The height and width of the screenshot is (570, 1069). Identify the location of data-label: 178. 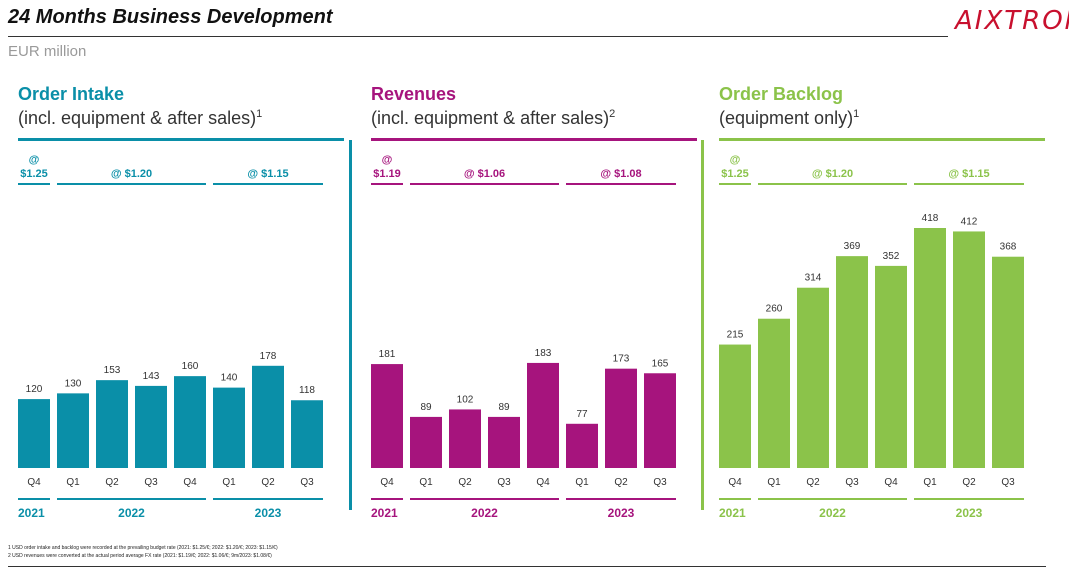
(268, 356).